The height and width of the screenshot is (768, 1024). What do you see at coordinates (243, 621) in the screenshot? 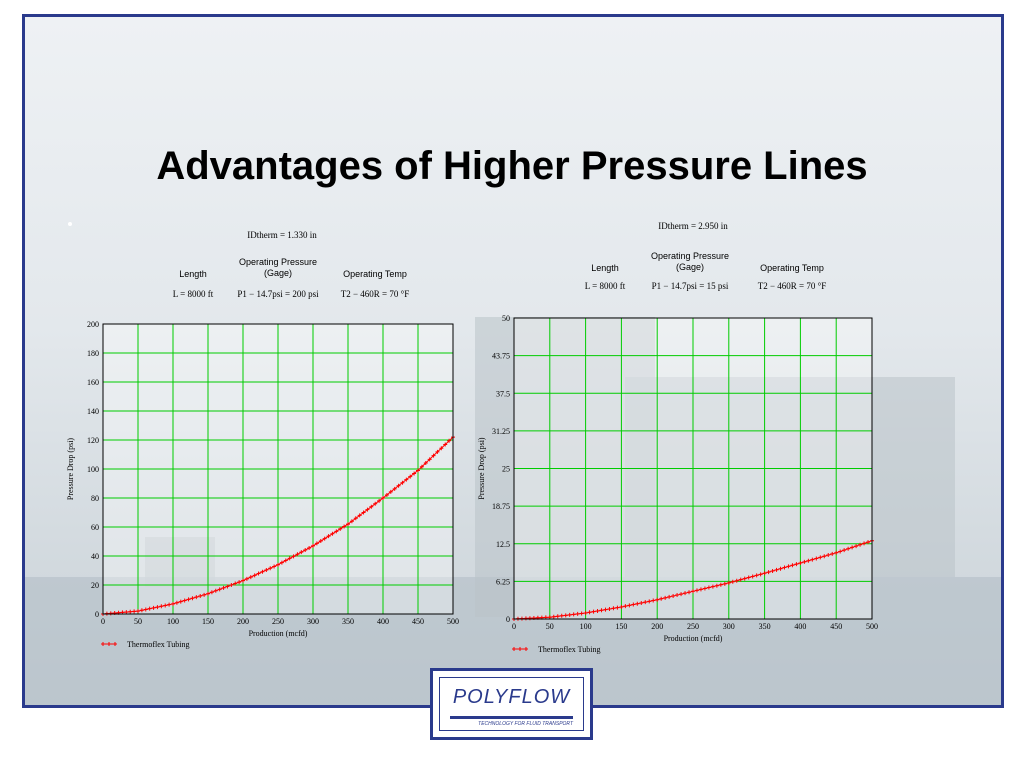
I see `chart-left-xtick-label: 200` at bounding box center [243, 621].